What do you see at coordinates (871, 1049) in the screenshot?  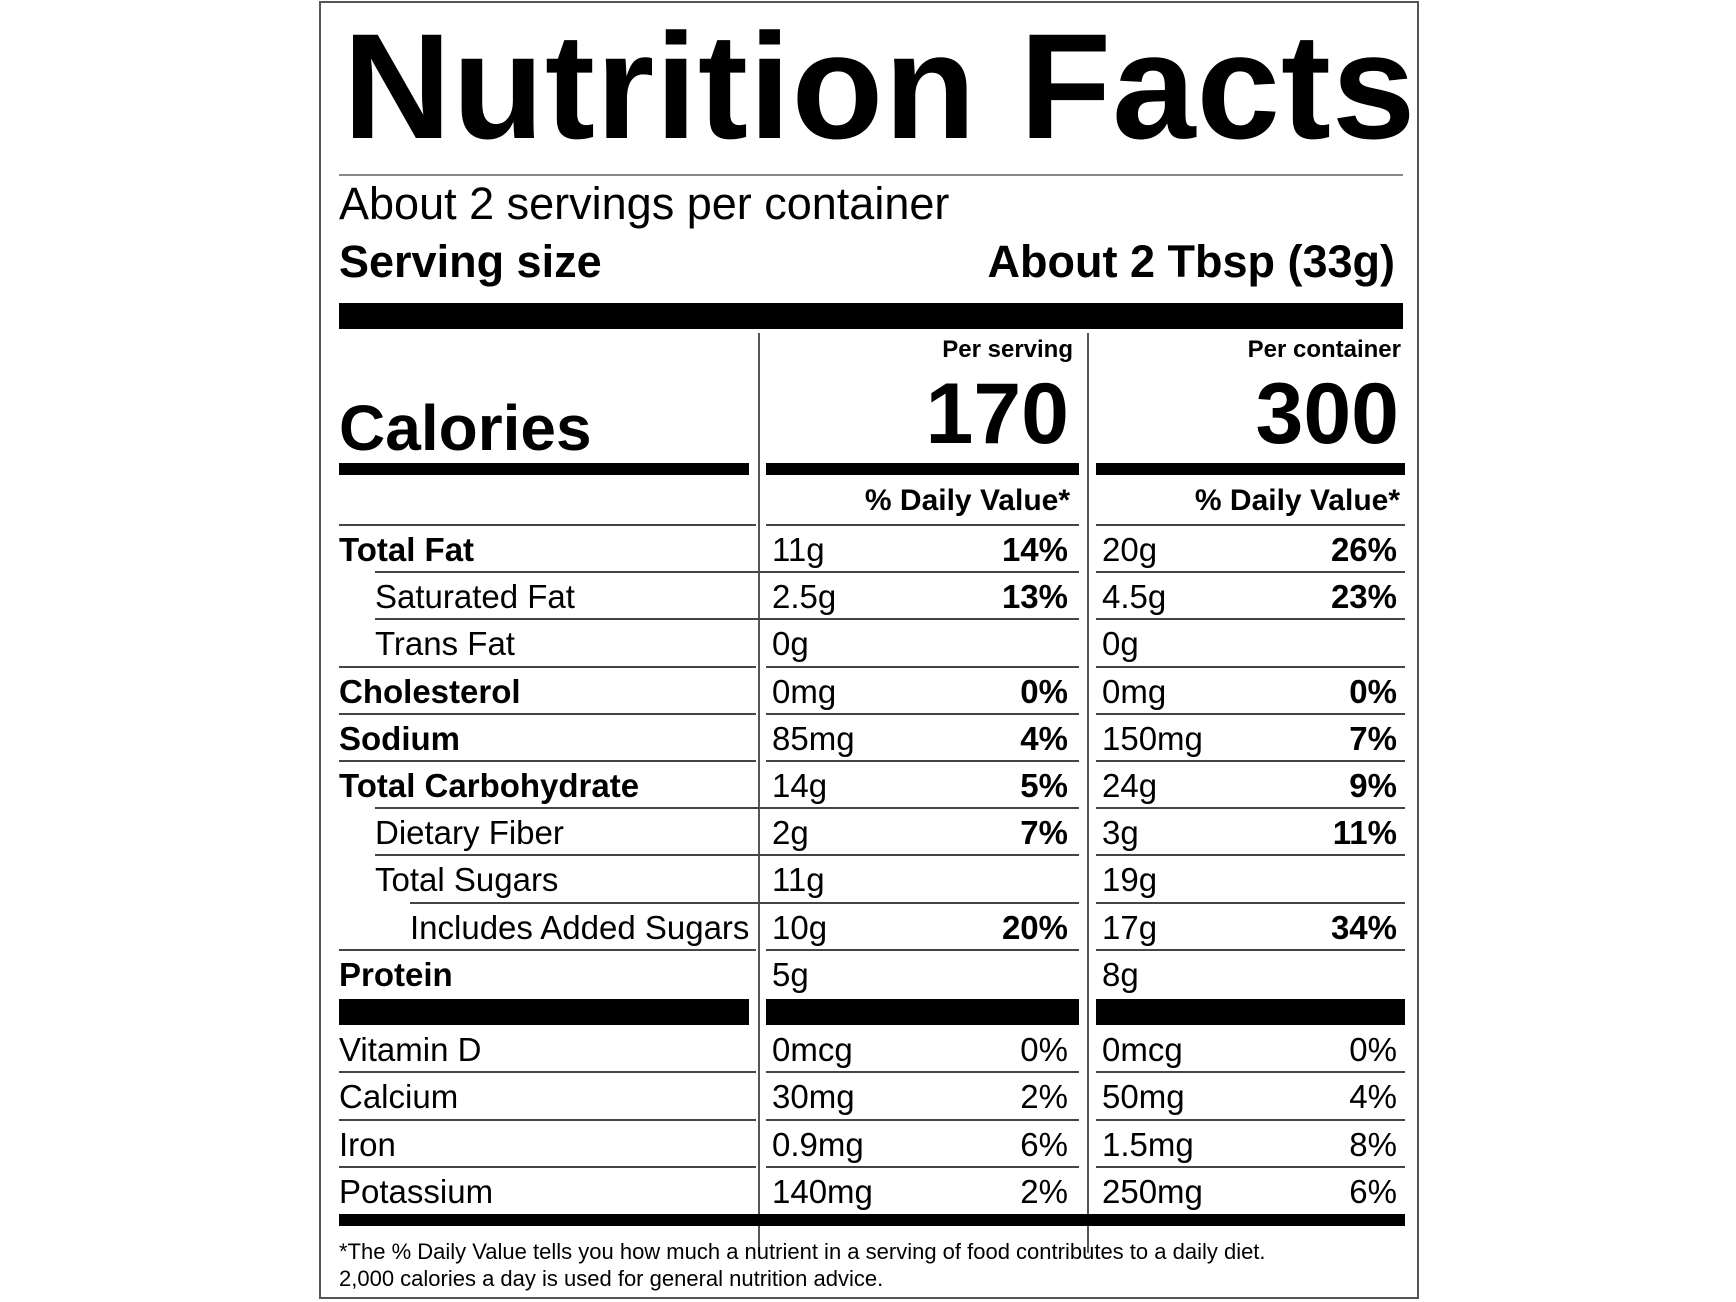 I see `vitamin-row: Vitamin D 0mcg 0% 0mcg 0%` at bounding box center [871, 1049].